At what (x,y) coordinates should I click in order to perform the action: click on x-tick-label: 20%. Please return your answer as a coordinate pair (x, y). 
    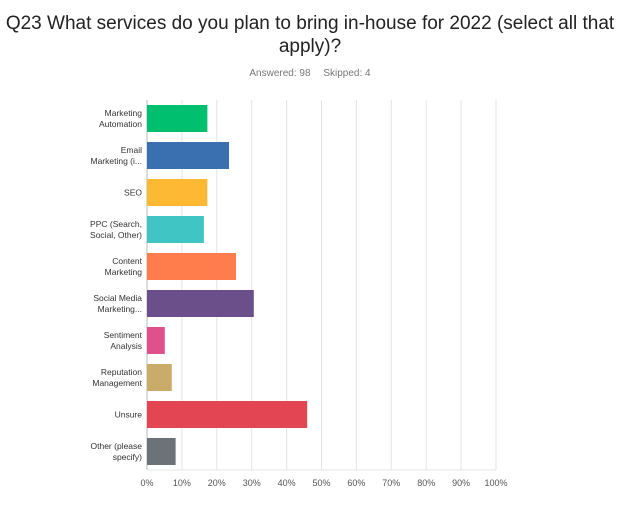
    Looking at the image, I should click on (217, 483).